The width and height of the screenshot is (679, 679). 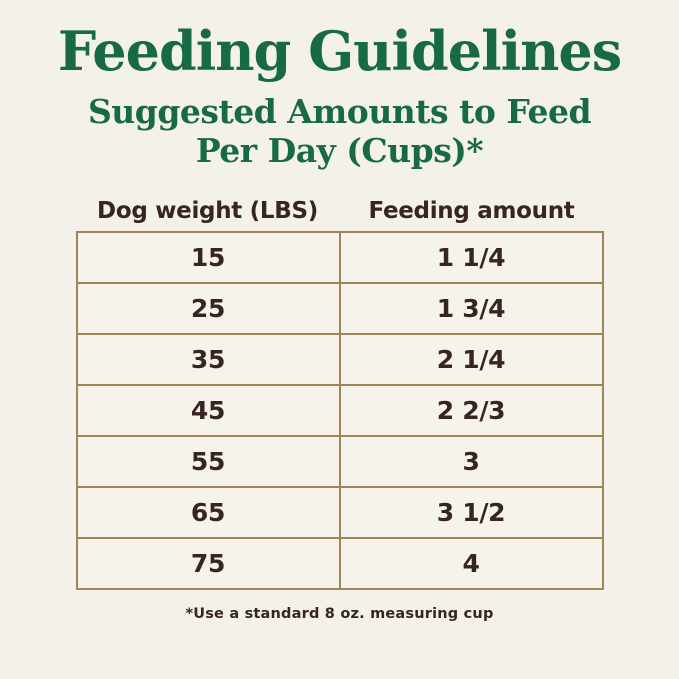 I want to click on table-row: 15 1 1/4, so click(x=339, y=257).